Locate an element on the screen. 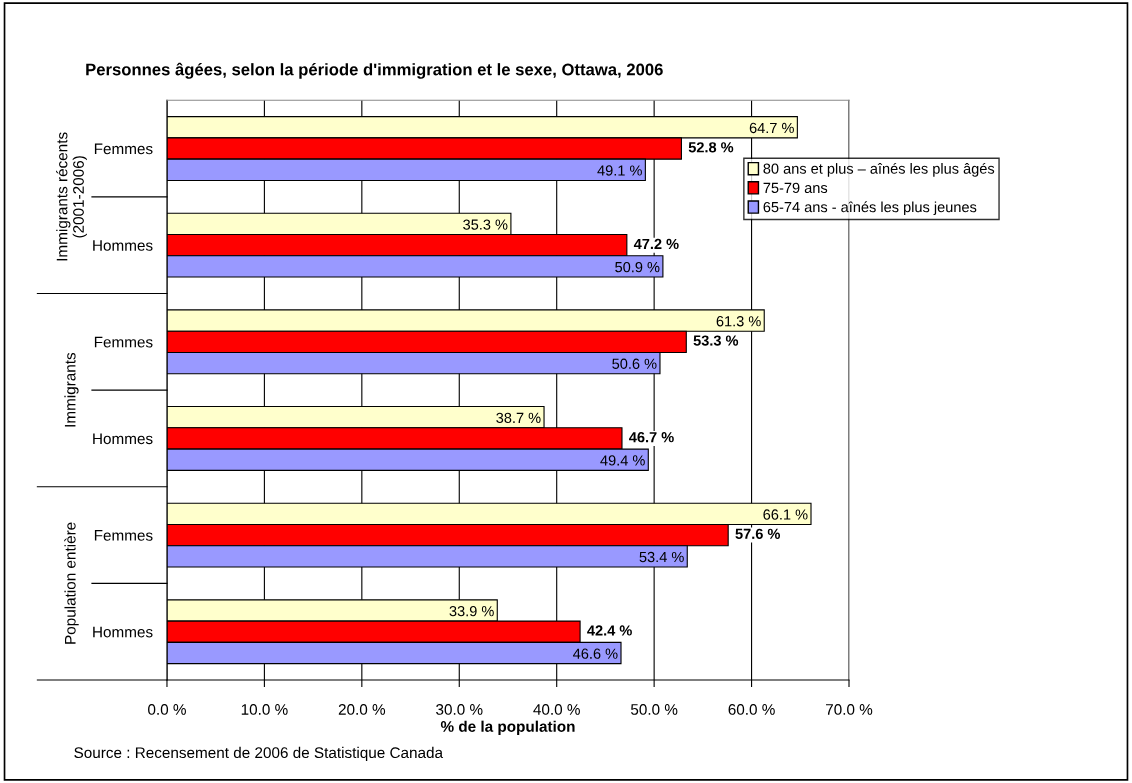 The image size is (1132, 783). data-label: 61.3 % is located at coordinates (738, 321).